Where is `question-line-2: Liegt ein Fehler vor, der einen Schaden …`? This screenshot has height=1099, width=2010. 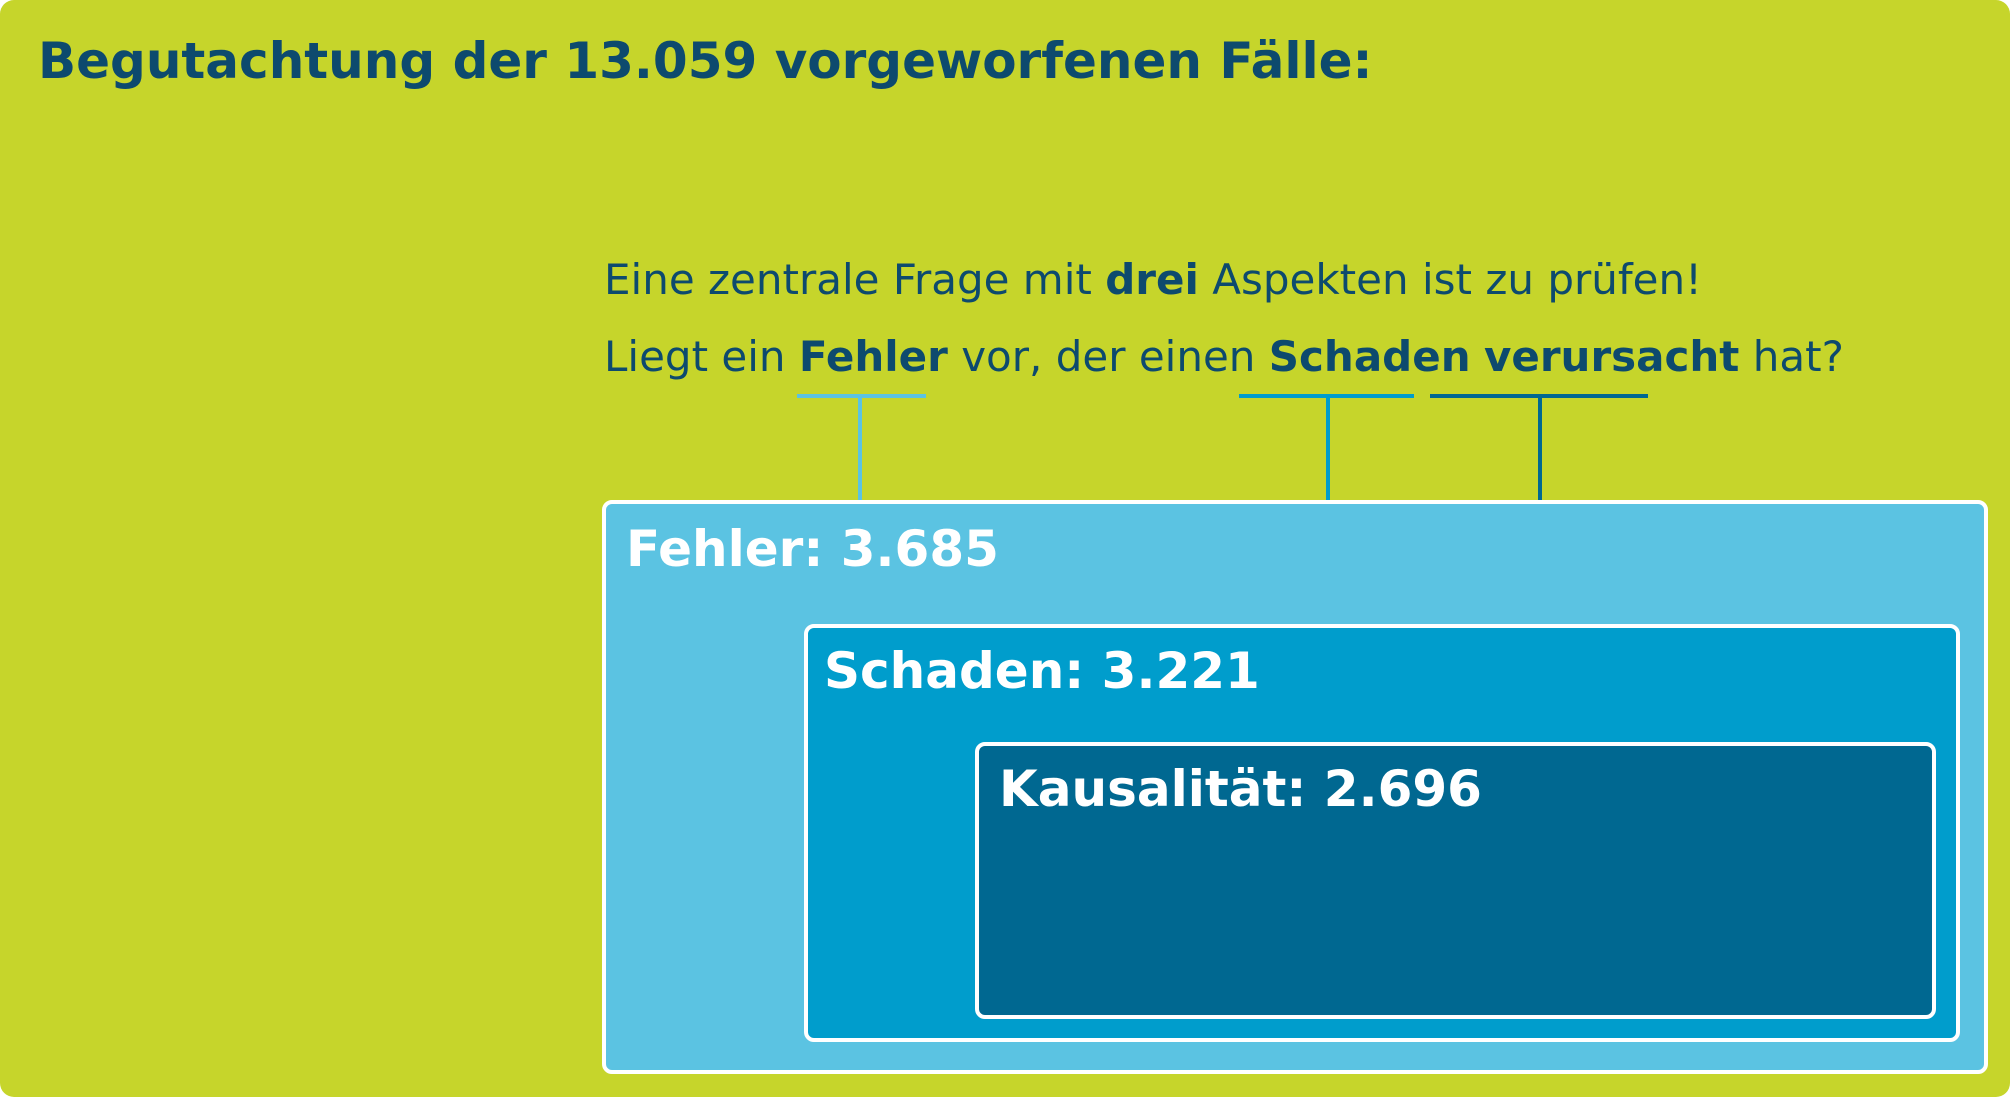
question-line-2: Liegt ein Fehler vor, der einen Schaden … is located at coordinates (1224, 356).